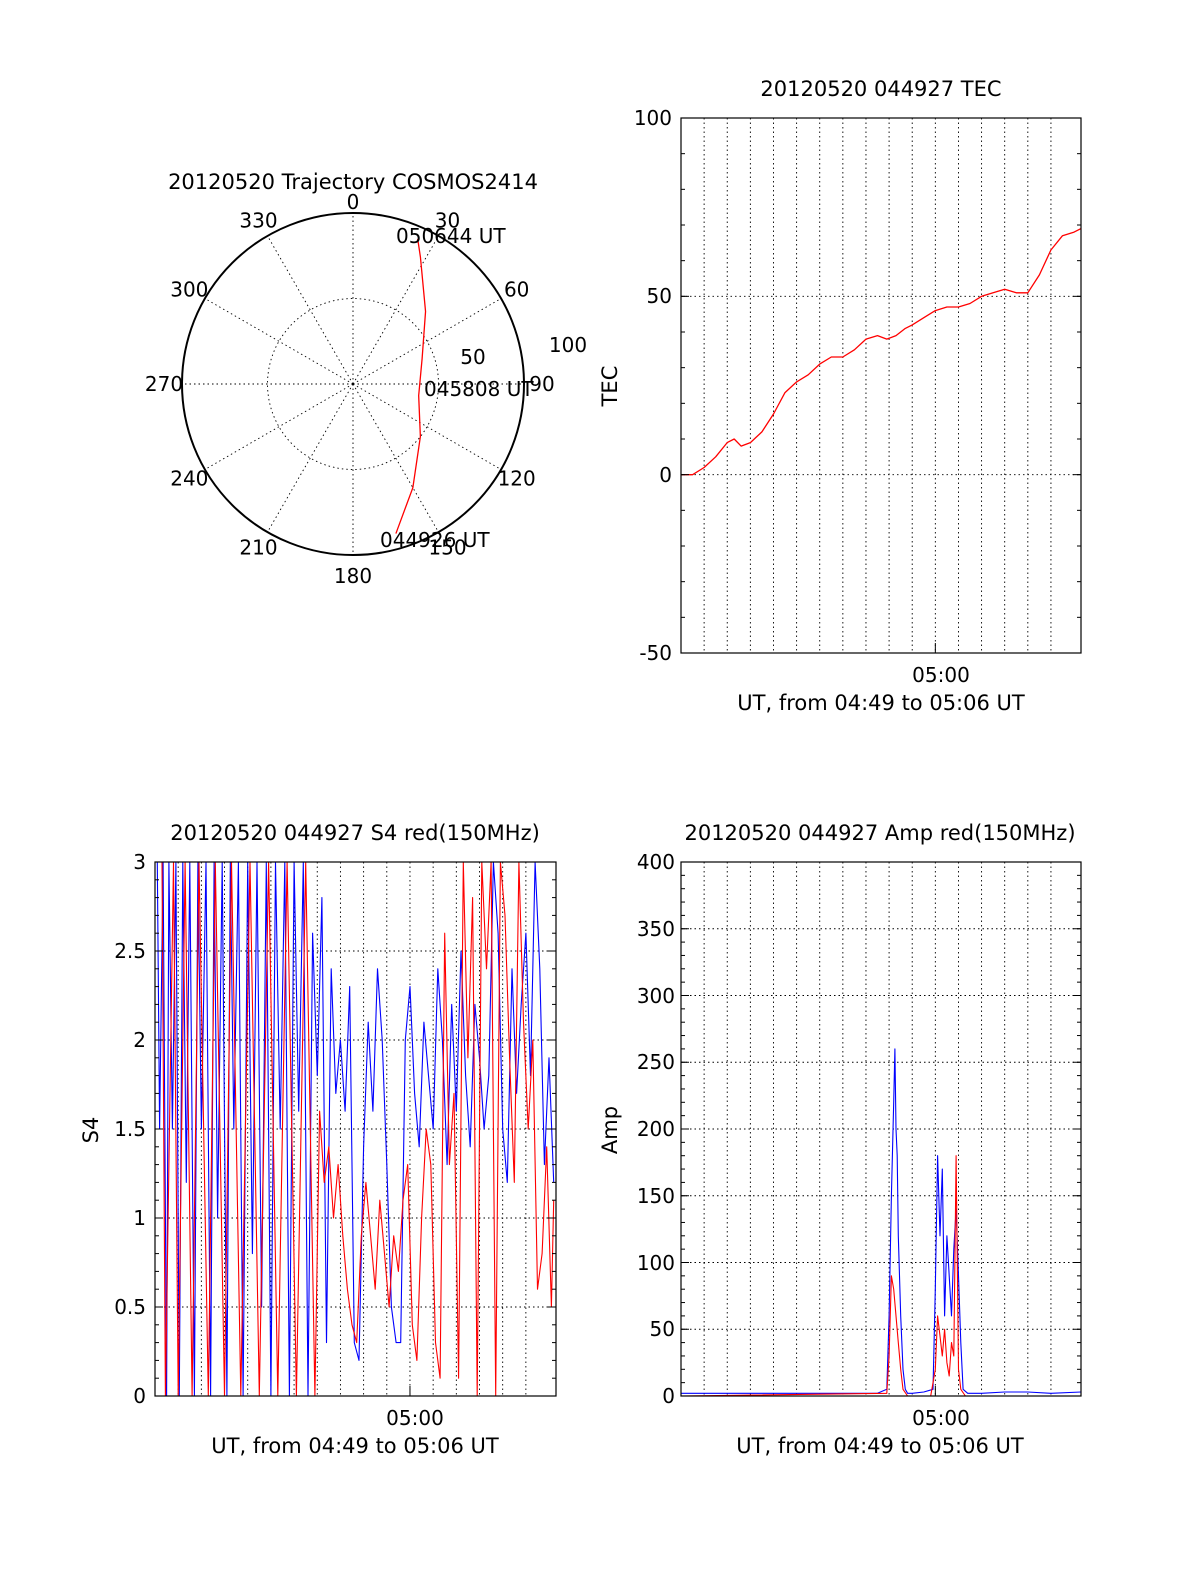  I want to click on tec-x-tick-label: 05:00, so click(941, 675).